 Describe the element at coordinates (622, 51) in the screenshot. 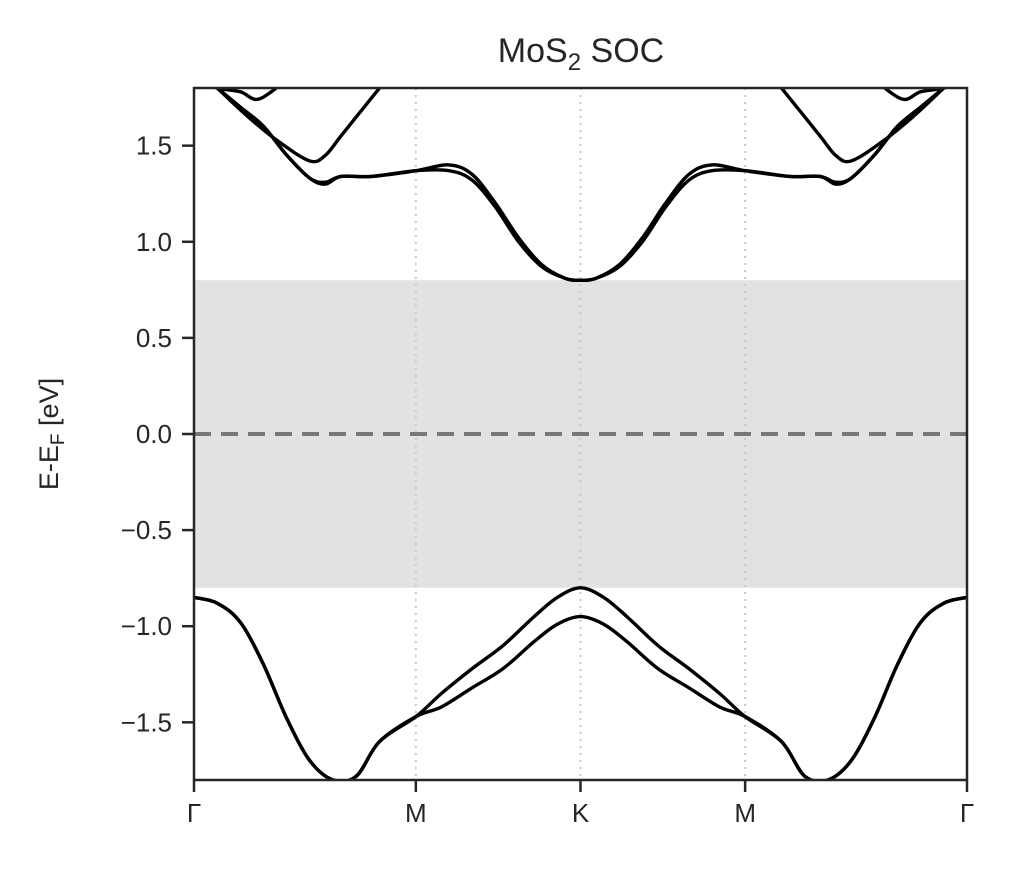

I see `chart-title-tail: SOC` at that location.